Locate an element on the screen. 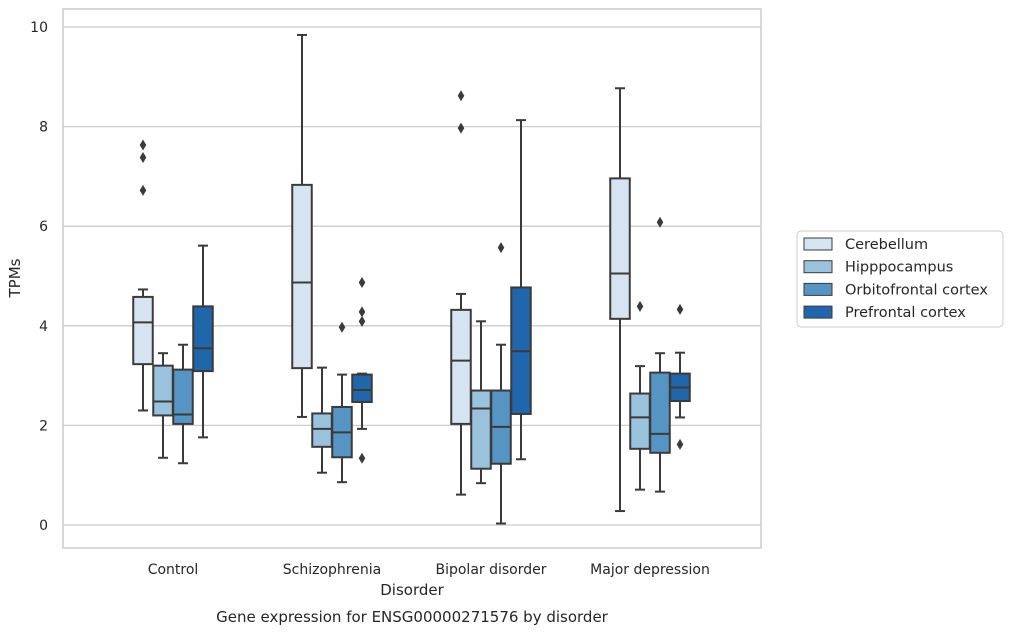 Image resolution: width=1013 pixels, height=634 pixels. y-axis-label: TPMs is located at coordinates (15, 278).